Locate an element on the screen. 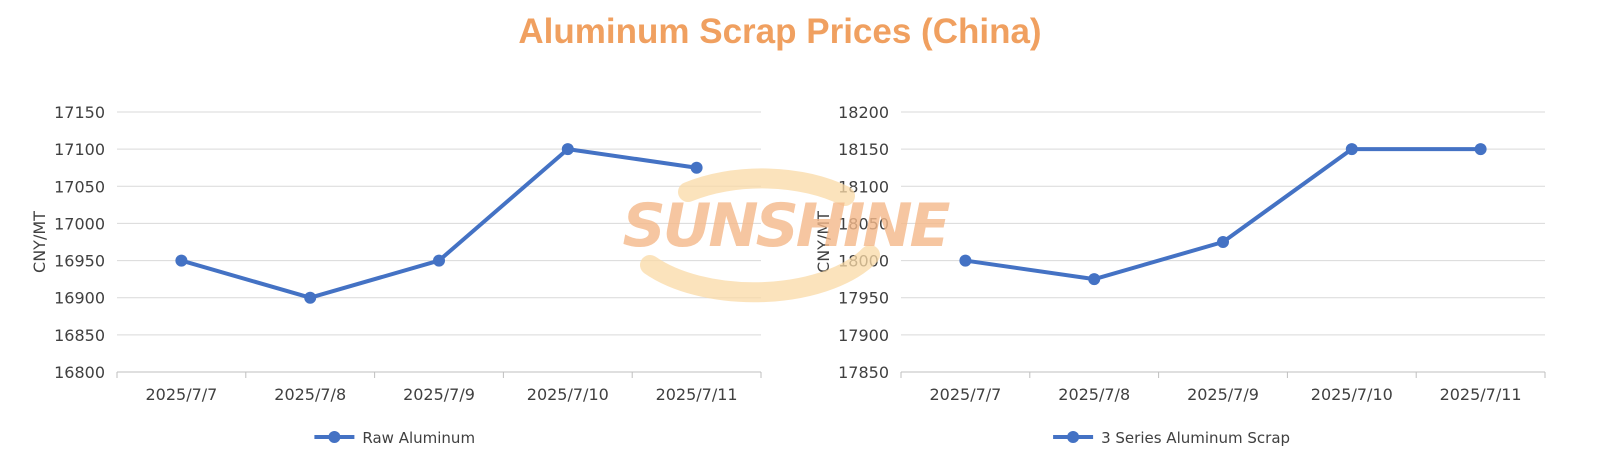 Image resolution: width=1600 pixels, height=475 pixels. y-tick-label: 18200 is located at coordinates (863, 112).